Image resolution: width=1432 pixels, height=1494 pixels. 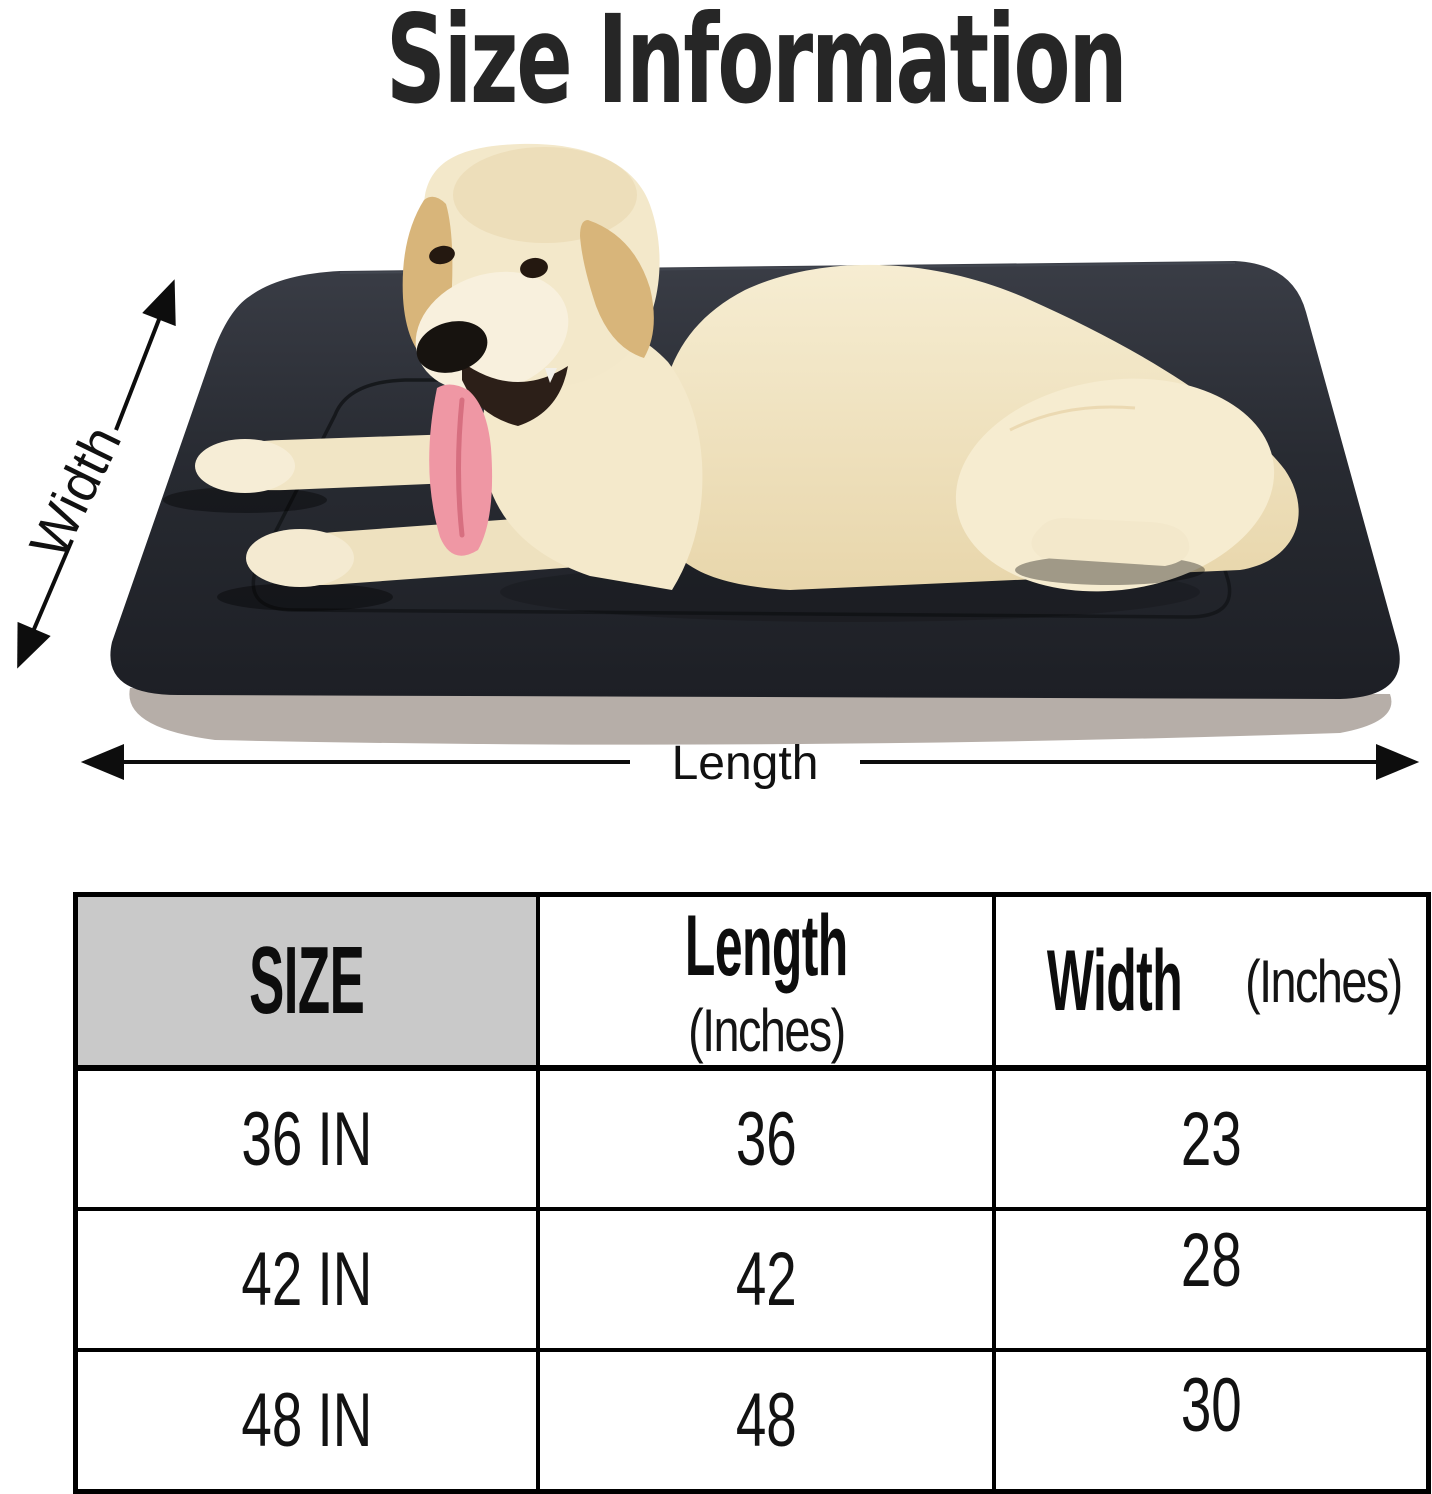 I want to click on size-value: 42 IN, so click(x=307, y=1279).